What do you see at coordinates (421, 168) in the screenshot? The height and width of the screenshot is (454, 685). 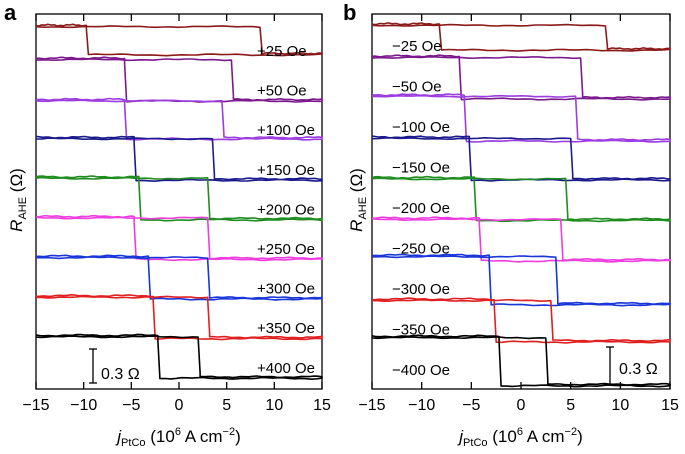 I see `panel-b-field-label: −150 Oe` at bounding box center [421, 168].